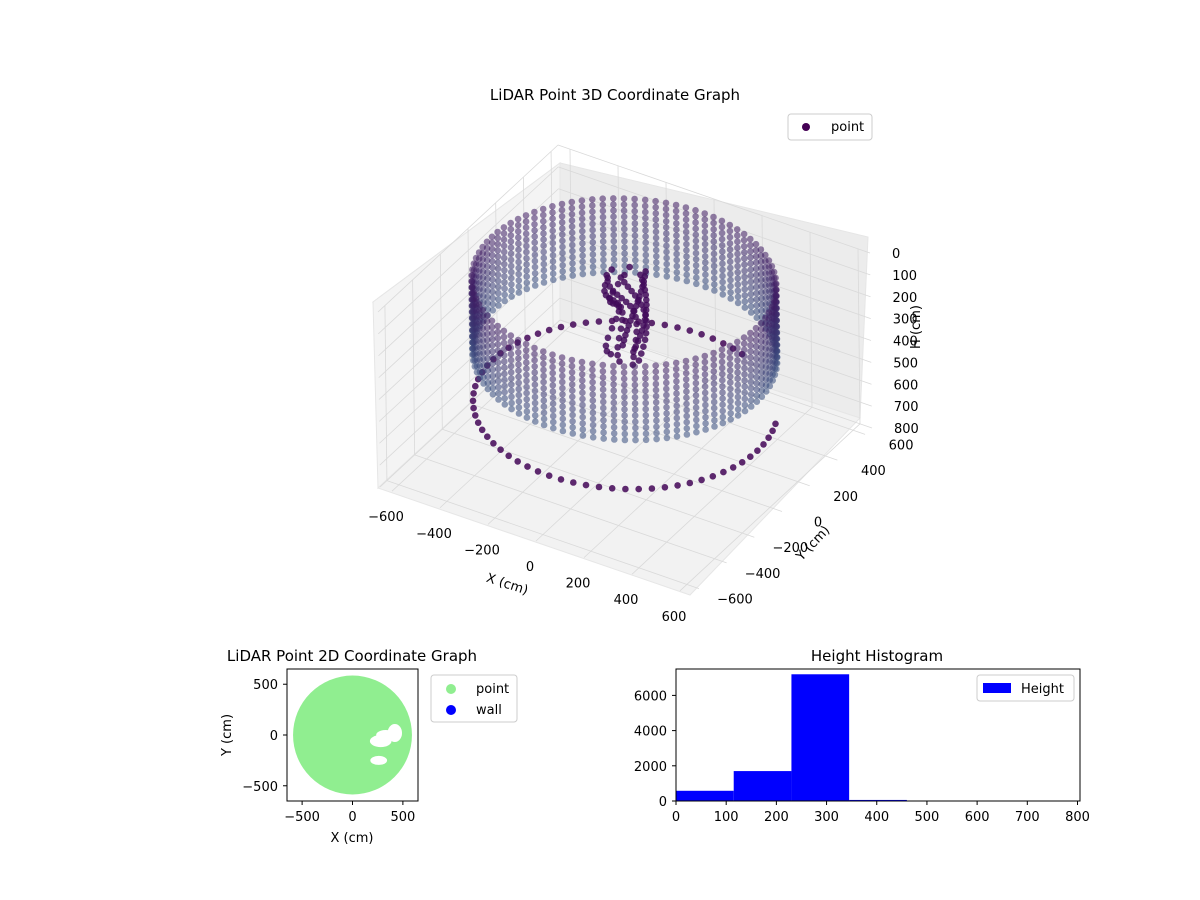  I want to click on y-tick-label-3d: −600, so click(735, 600).